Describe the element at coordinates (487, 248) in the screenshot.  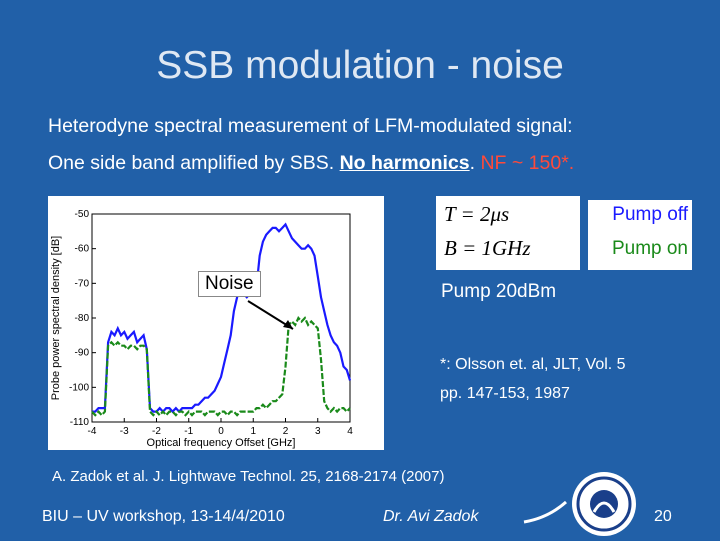
I see `equation-b: B = 1GHz` at that location.